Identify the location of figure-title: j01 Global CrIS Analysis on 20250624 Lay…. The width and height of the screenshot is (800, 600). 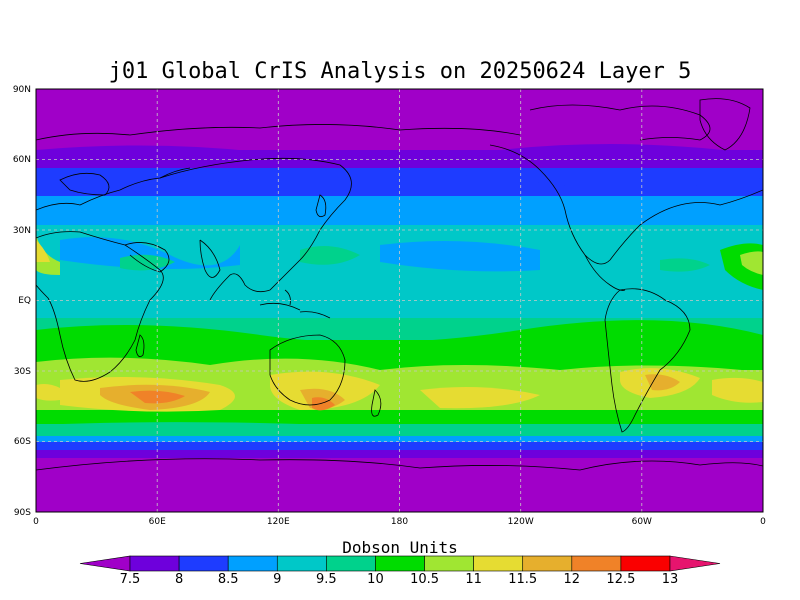
(400, 71).